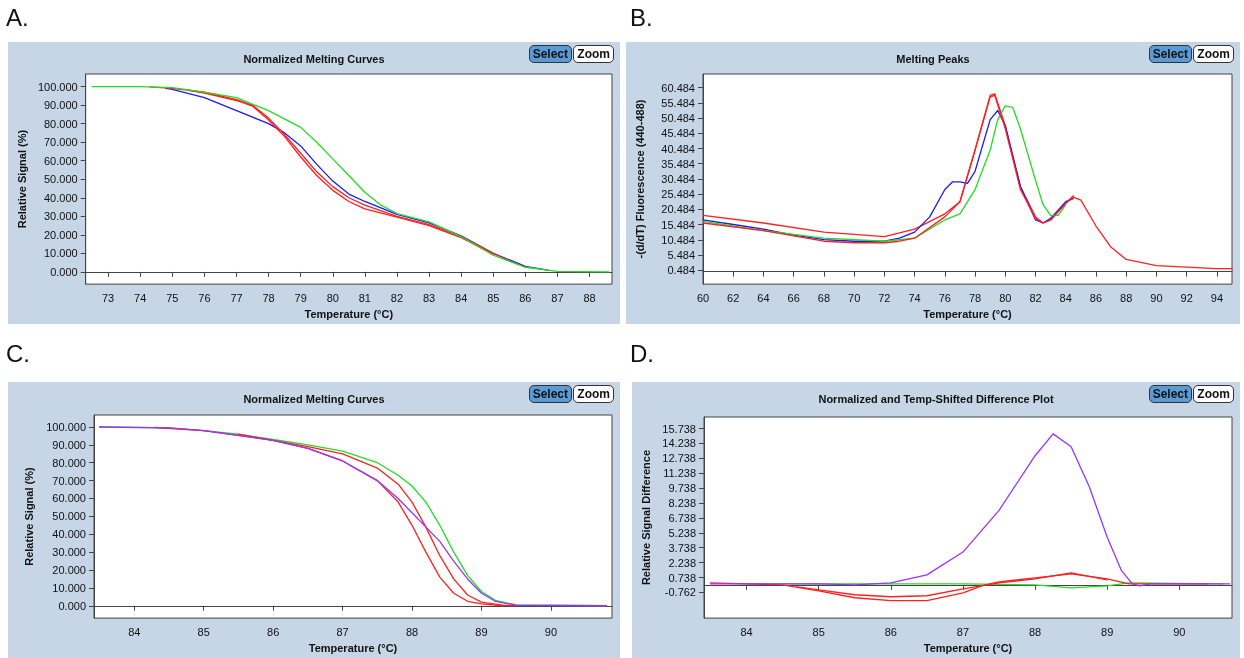  Describe the element at coordinates (682, 532) in the screenshot. I see `y-tick-label: 5.238` at that location.